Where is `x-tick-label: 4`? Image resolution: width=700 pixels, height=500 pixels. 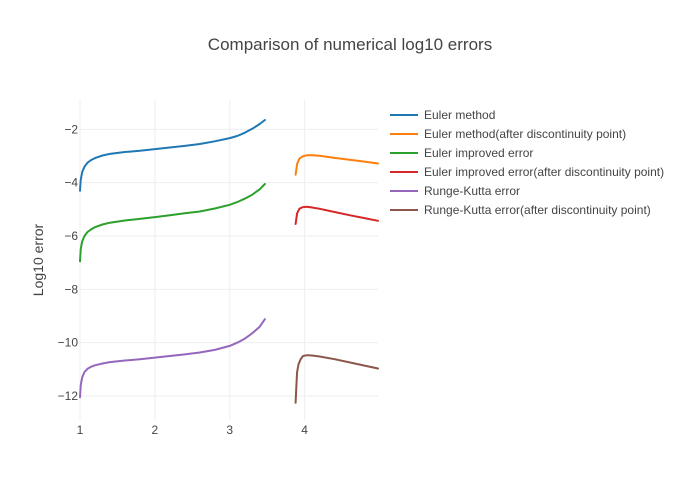
x-tick-label: 4 is located at coordinates (304, 430).